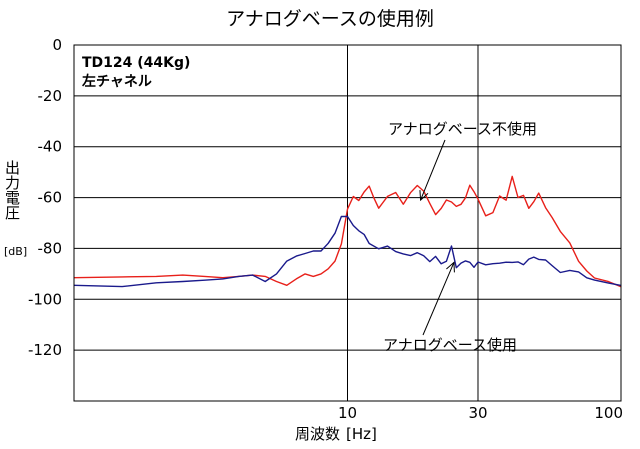 This screenshot has height=449, width=640. Describe the element at coordinates (12, 190) in the screenshot. I see `y-axis-label: 出力電圧` at that location.